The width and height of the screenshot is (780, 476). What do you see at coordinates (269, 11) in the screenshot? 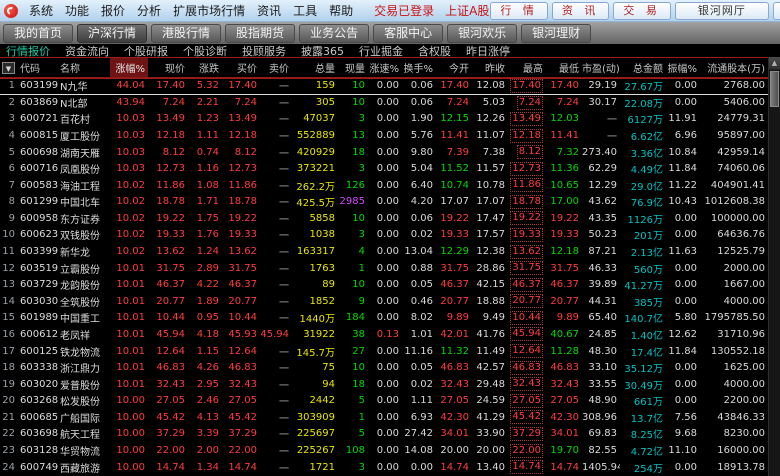
I see `menu-news: 资讯` at bounding box center [269, 11].